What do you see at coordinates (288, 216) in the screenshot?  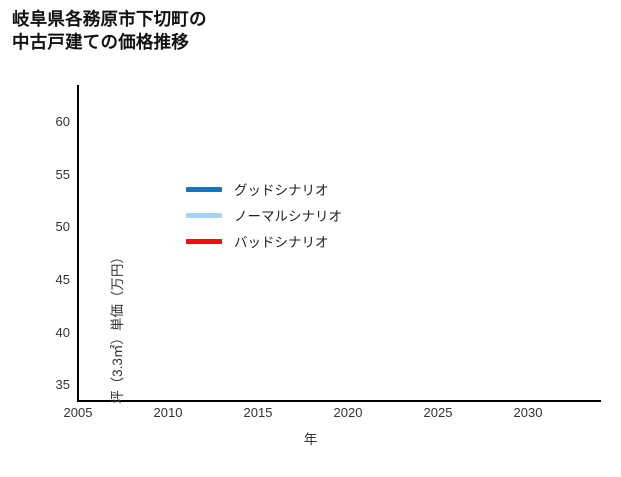 I see `legend-label-normal: ノーマルシナリオ` at bounding box center [288, 216].